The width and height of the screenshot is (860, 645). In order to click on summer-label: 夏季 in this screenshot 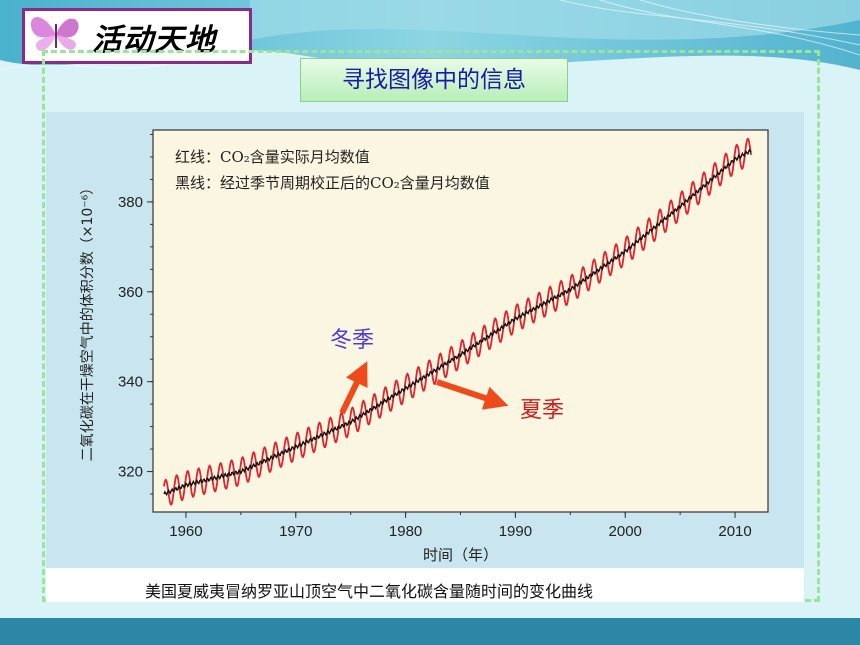, I will do `click(542, 410)`.